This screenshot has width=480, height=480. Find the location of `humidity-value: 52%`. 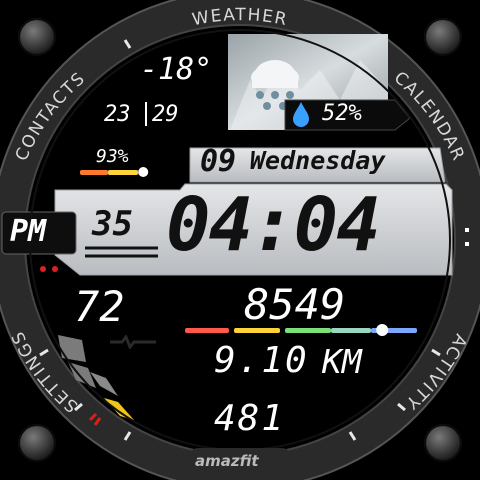

humidity-value: 52% is located at coordinates (342, 113).